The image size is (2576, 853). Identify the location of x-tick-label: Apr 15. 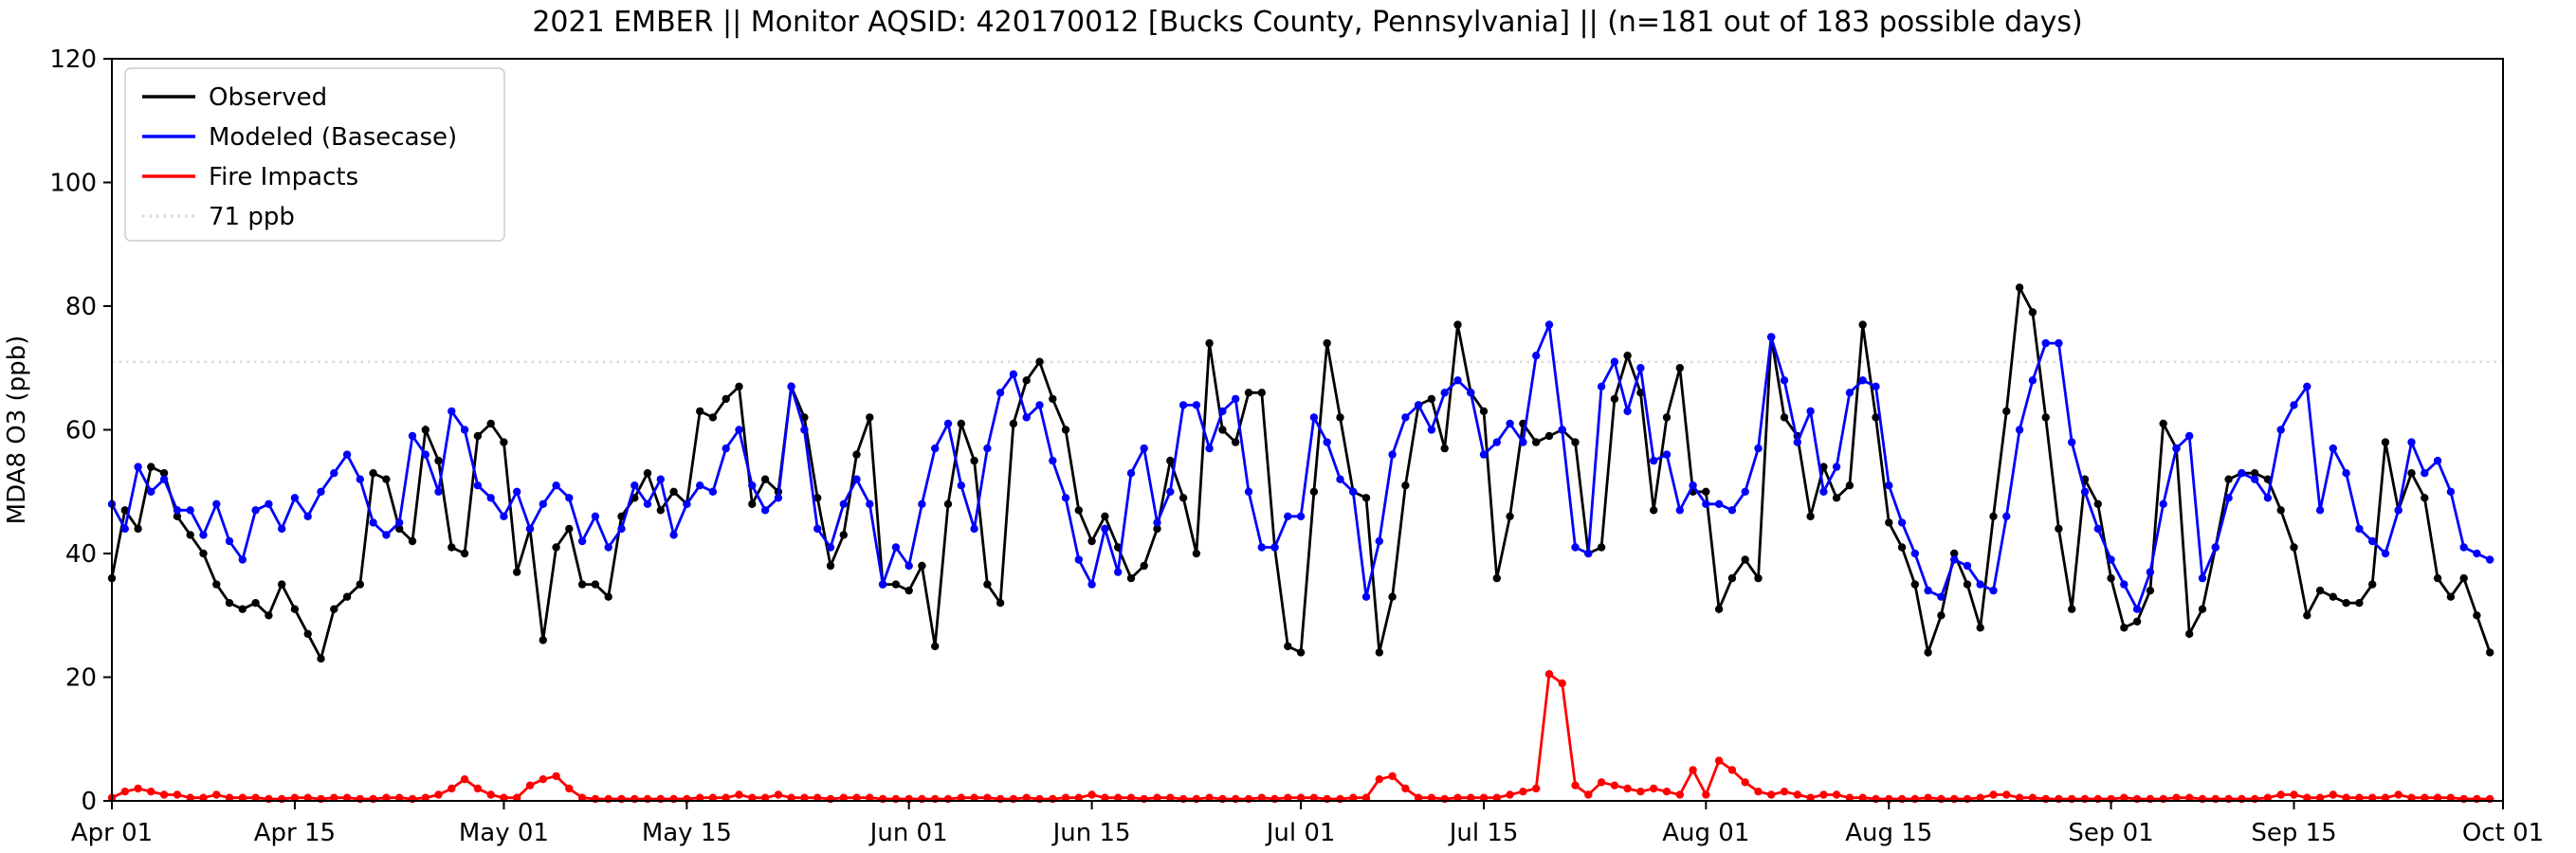
(295, 833).